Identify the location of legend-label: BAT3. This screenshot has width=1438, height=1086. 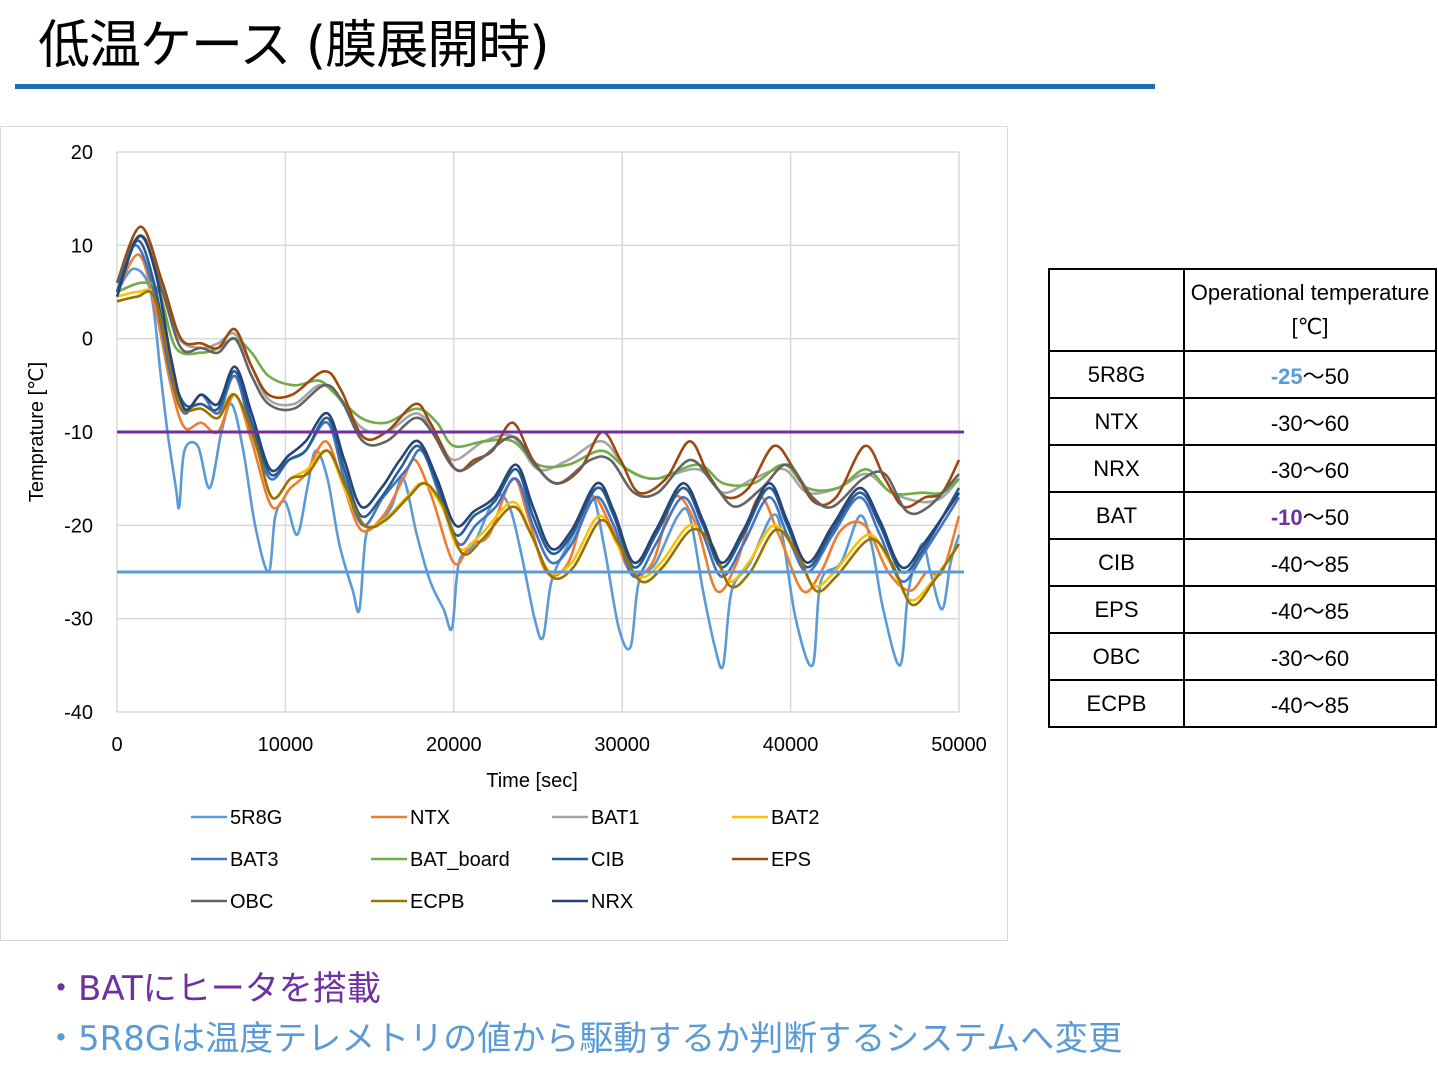
(254, 860).